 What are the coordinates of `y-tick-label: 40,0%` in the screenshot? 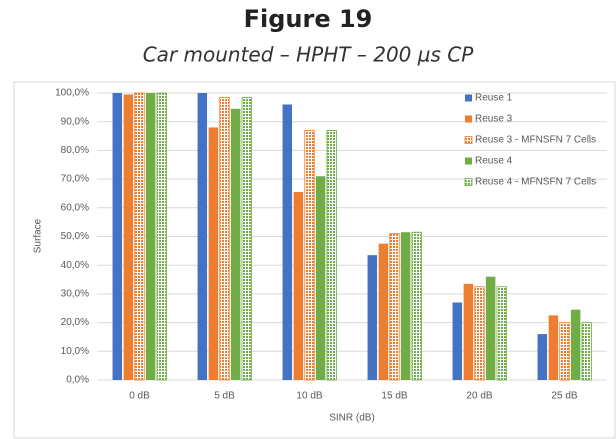 It's located at (75, 265).